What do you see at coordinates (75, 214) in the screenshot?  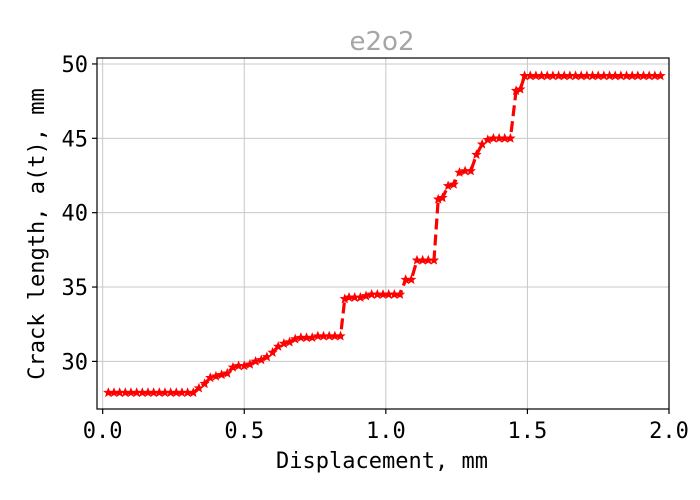 I see `y-tick-label: 40` at bounding box center [75, 214].